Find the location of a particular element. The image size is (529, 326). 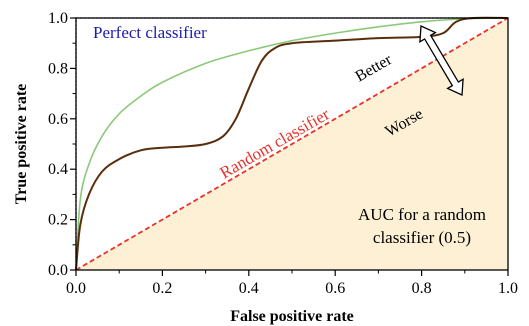

better-worse-double-arrow is located at coordinates (441, 60).